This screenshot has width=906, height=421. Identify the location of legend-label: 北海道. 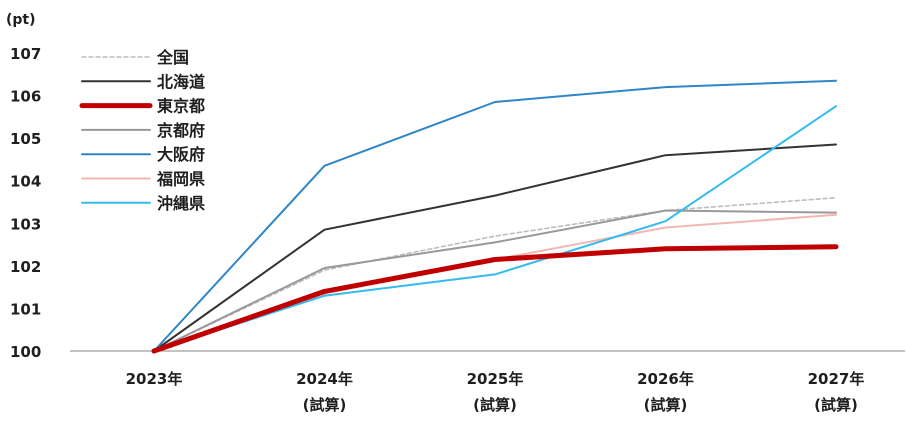
(181, 81).